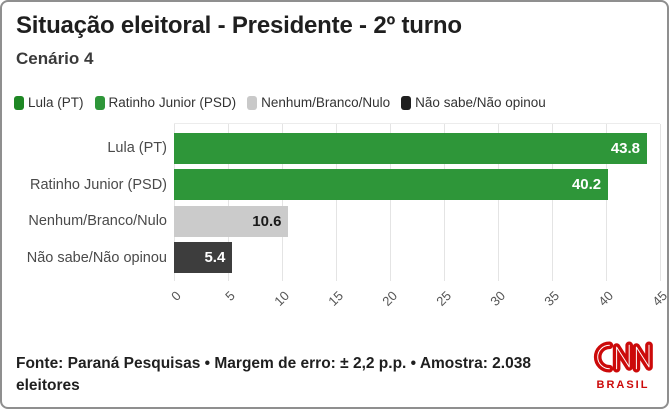 This screenshot has height=409, width=669. What do you see at coordinates (97, 221) in the screenshot?
I see `category-label: Nenhum/Branco/Nulo` at bounding box center [97, 221].